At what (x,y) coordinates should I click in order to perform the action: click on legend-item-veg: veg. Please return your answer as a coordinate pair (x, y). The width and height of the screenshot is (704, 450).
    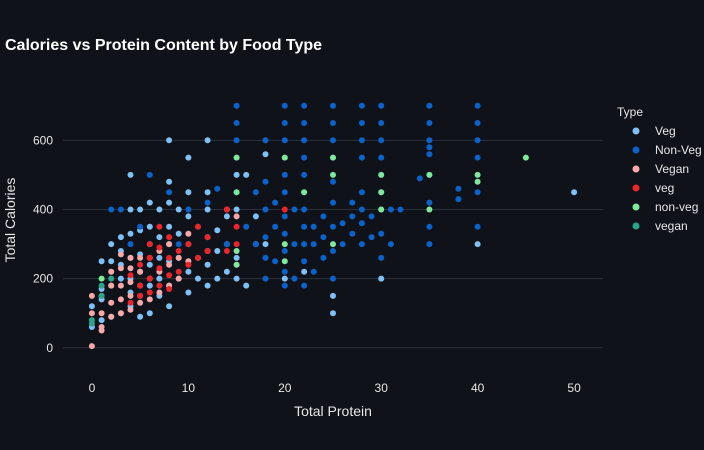
    Looking at the image, I should click on (653, 188).